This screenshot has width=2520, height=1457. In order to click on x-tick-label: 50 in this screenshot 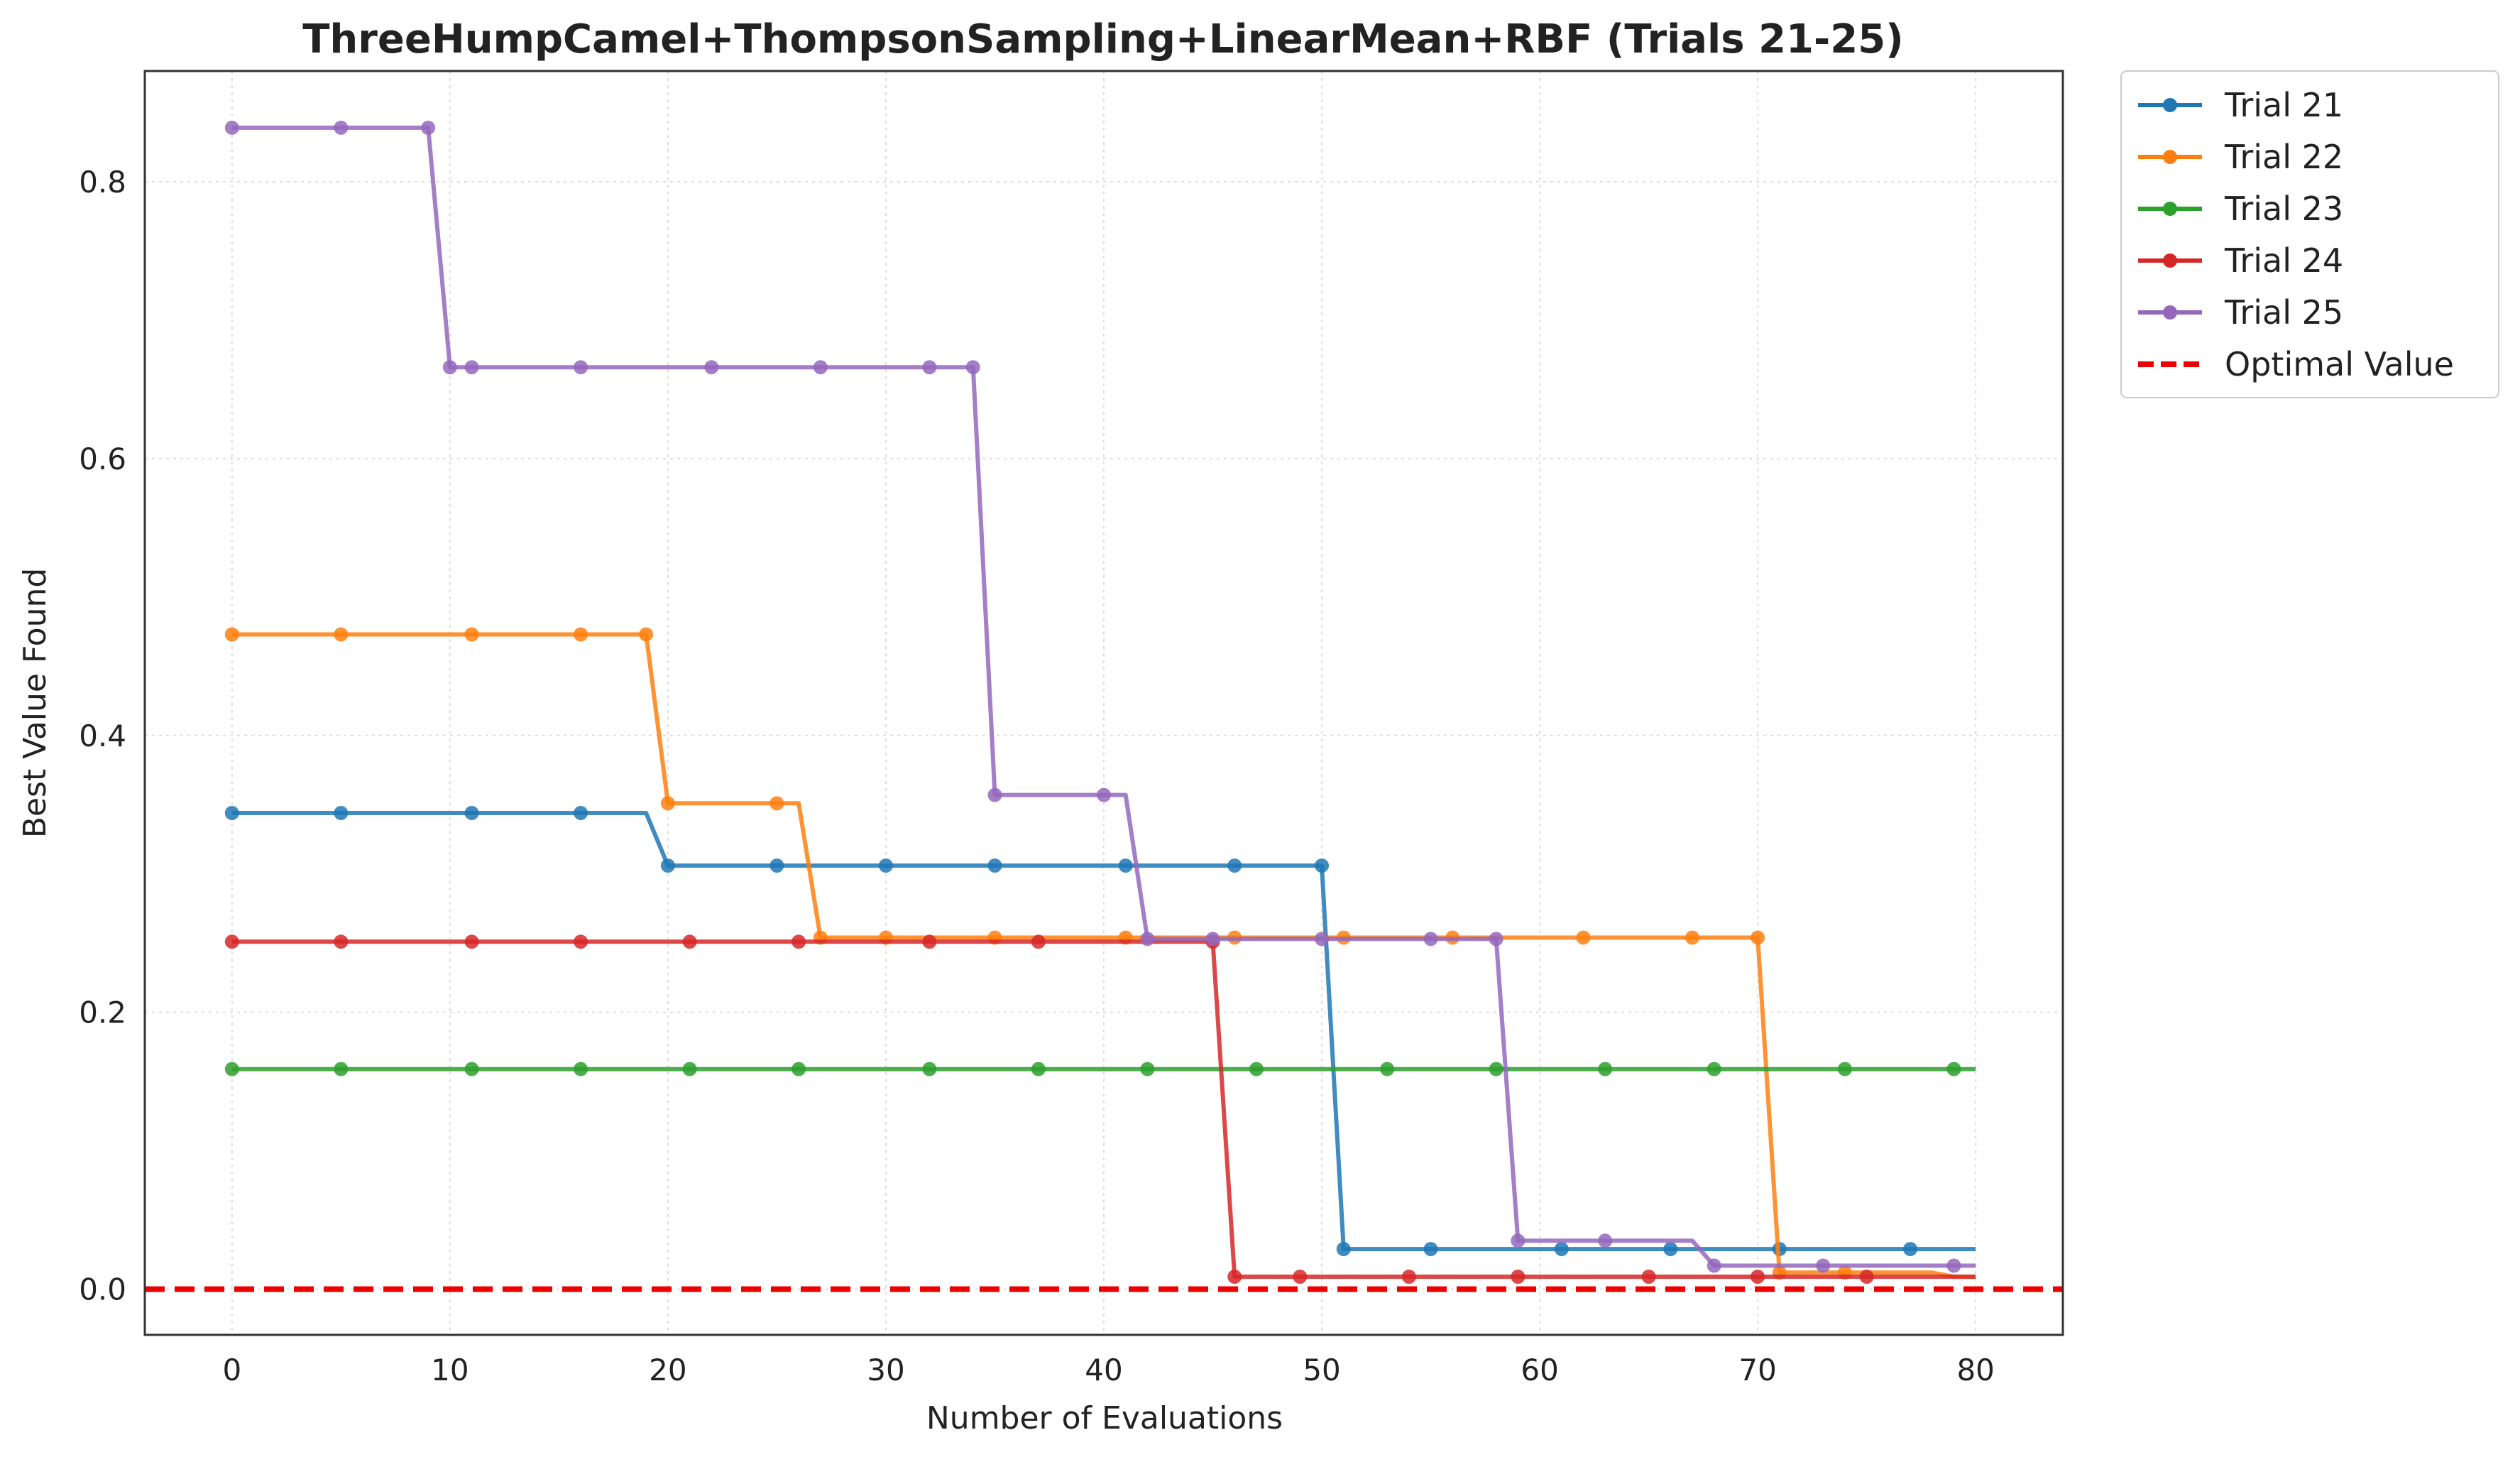, I will do `click(1322, 1370)`.